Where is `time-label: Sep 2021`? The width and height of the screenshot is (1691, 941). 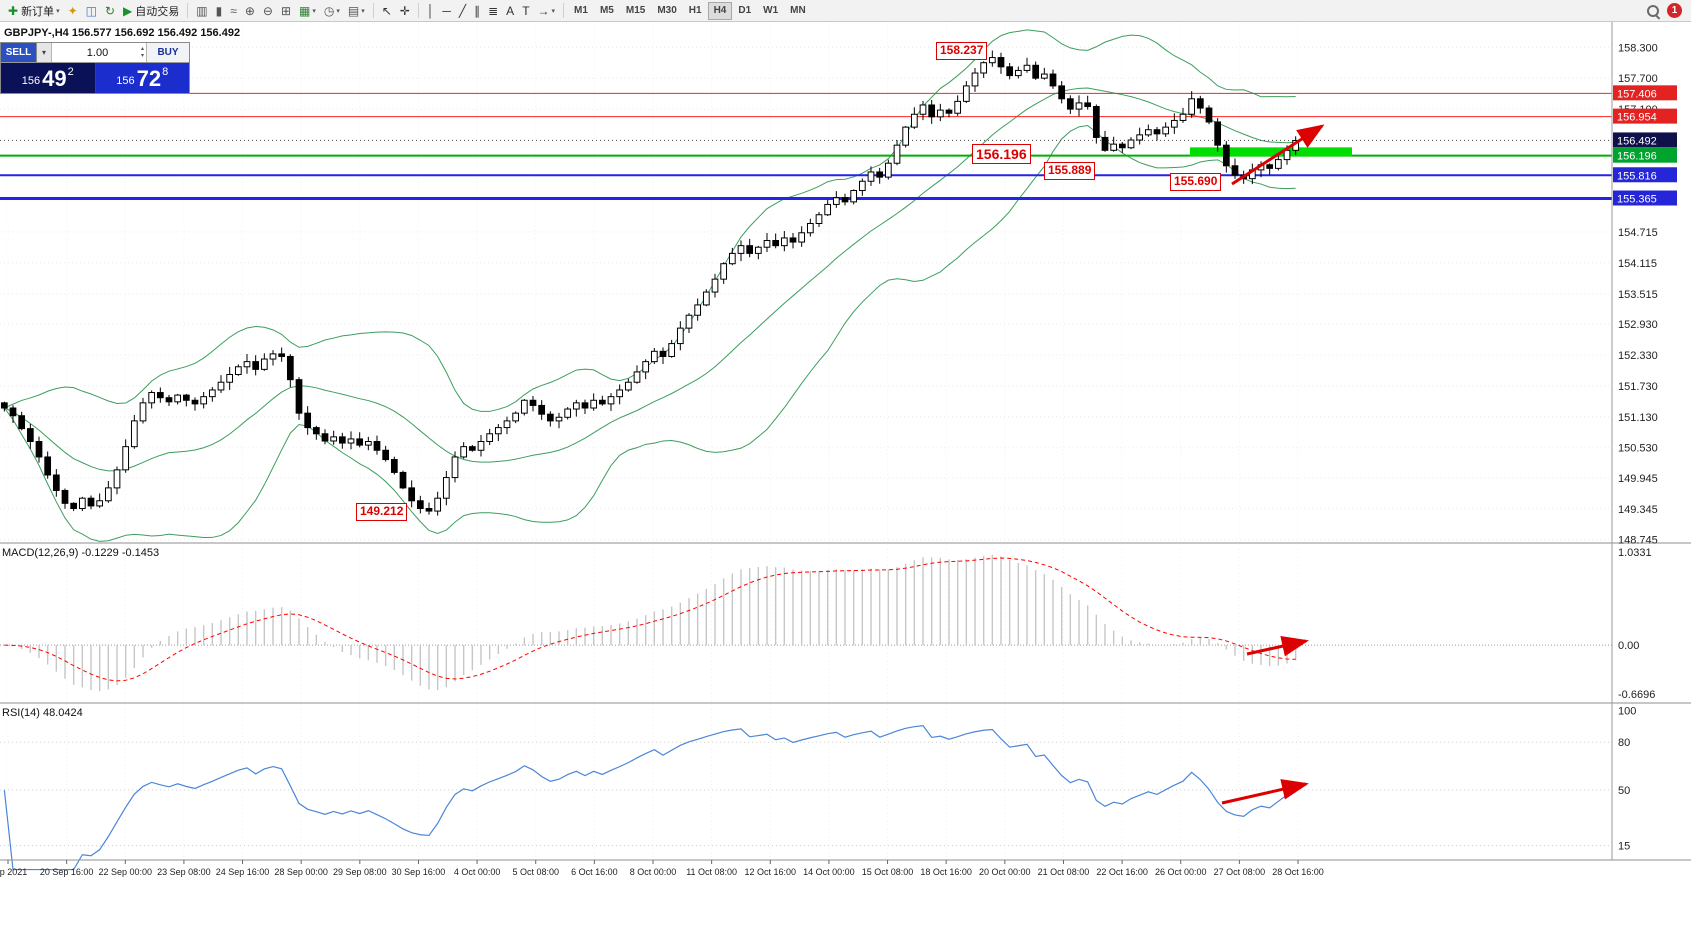
time-label: Sep 2021 is located at coordinates (13, 872).